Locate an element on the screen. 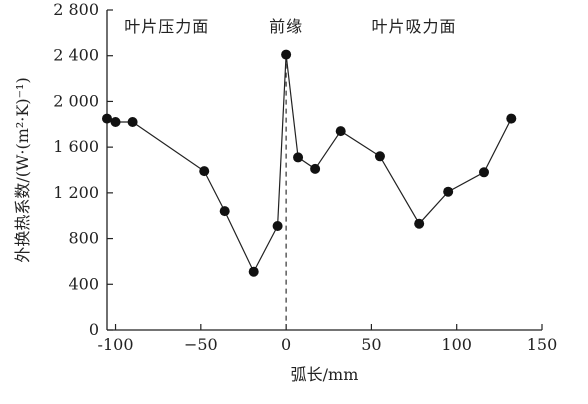  x-tick-label: -100 is located at coordinates (116, 344).